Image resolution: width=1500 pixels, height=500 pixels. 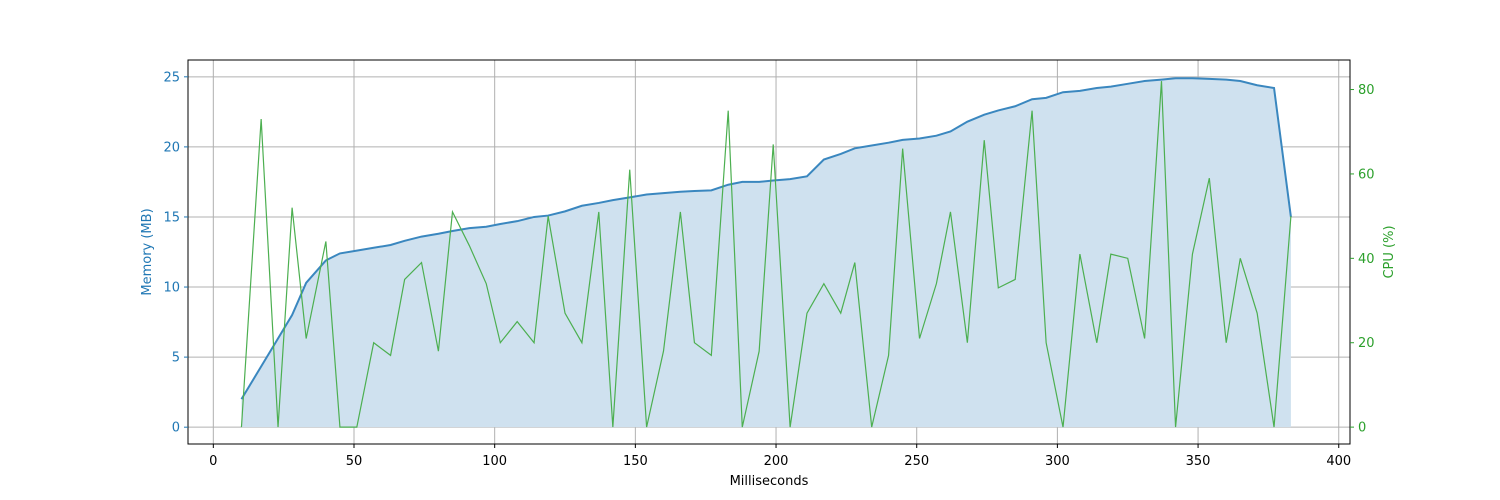 I want to click on x-tick-label: 200, so click(x=776, y=461).